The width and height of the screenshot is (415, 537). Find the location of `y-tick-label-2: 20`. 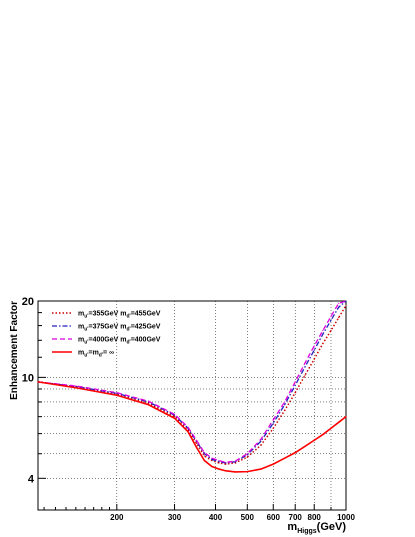

y-tick-label-2: 20 is located at coordinates (28, 302).